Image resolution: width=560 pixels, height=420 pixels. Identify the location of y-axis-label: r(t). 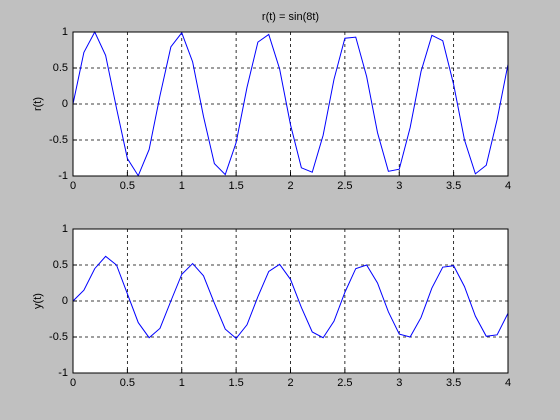
(38, 104).